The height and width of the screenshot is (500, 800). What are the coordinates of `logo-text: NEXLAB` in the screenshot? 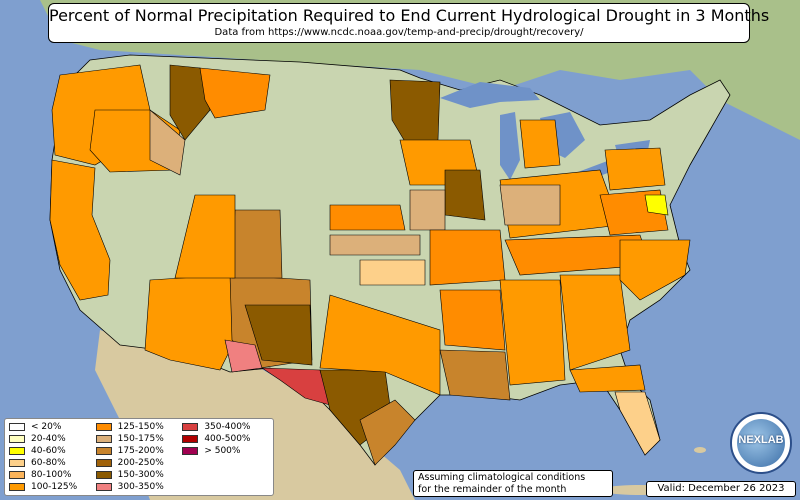 It's located at (761, 440).